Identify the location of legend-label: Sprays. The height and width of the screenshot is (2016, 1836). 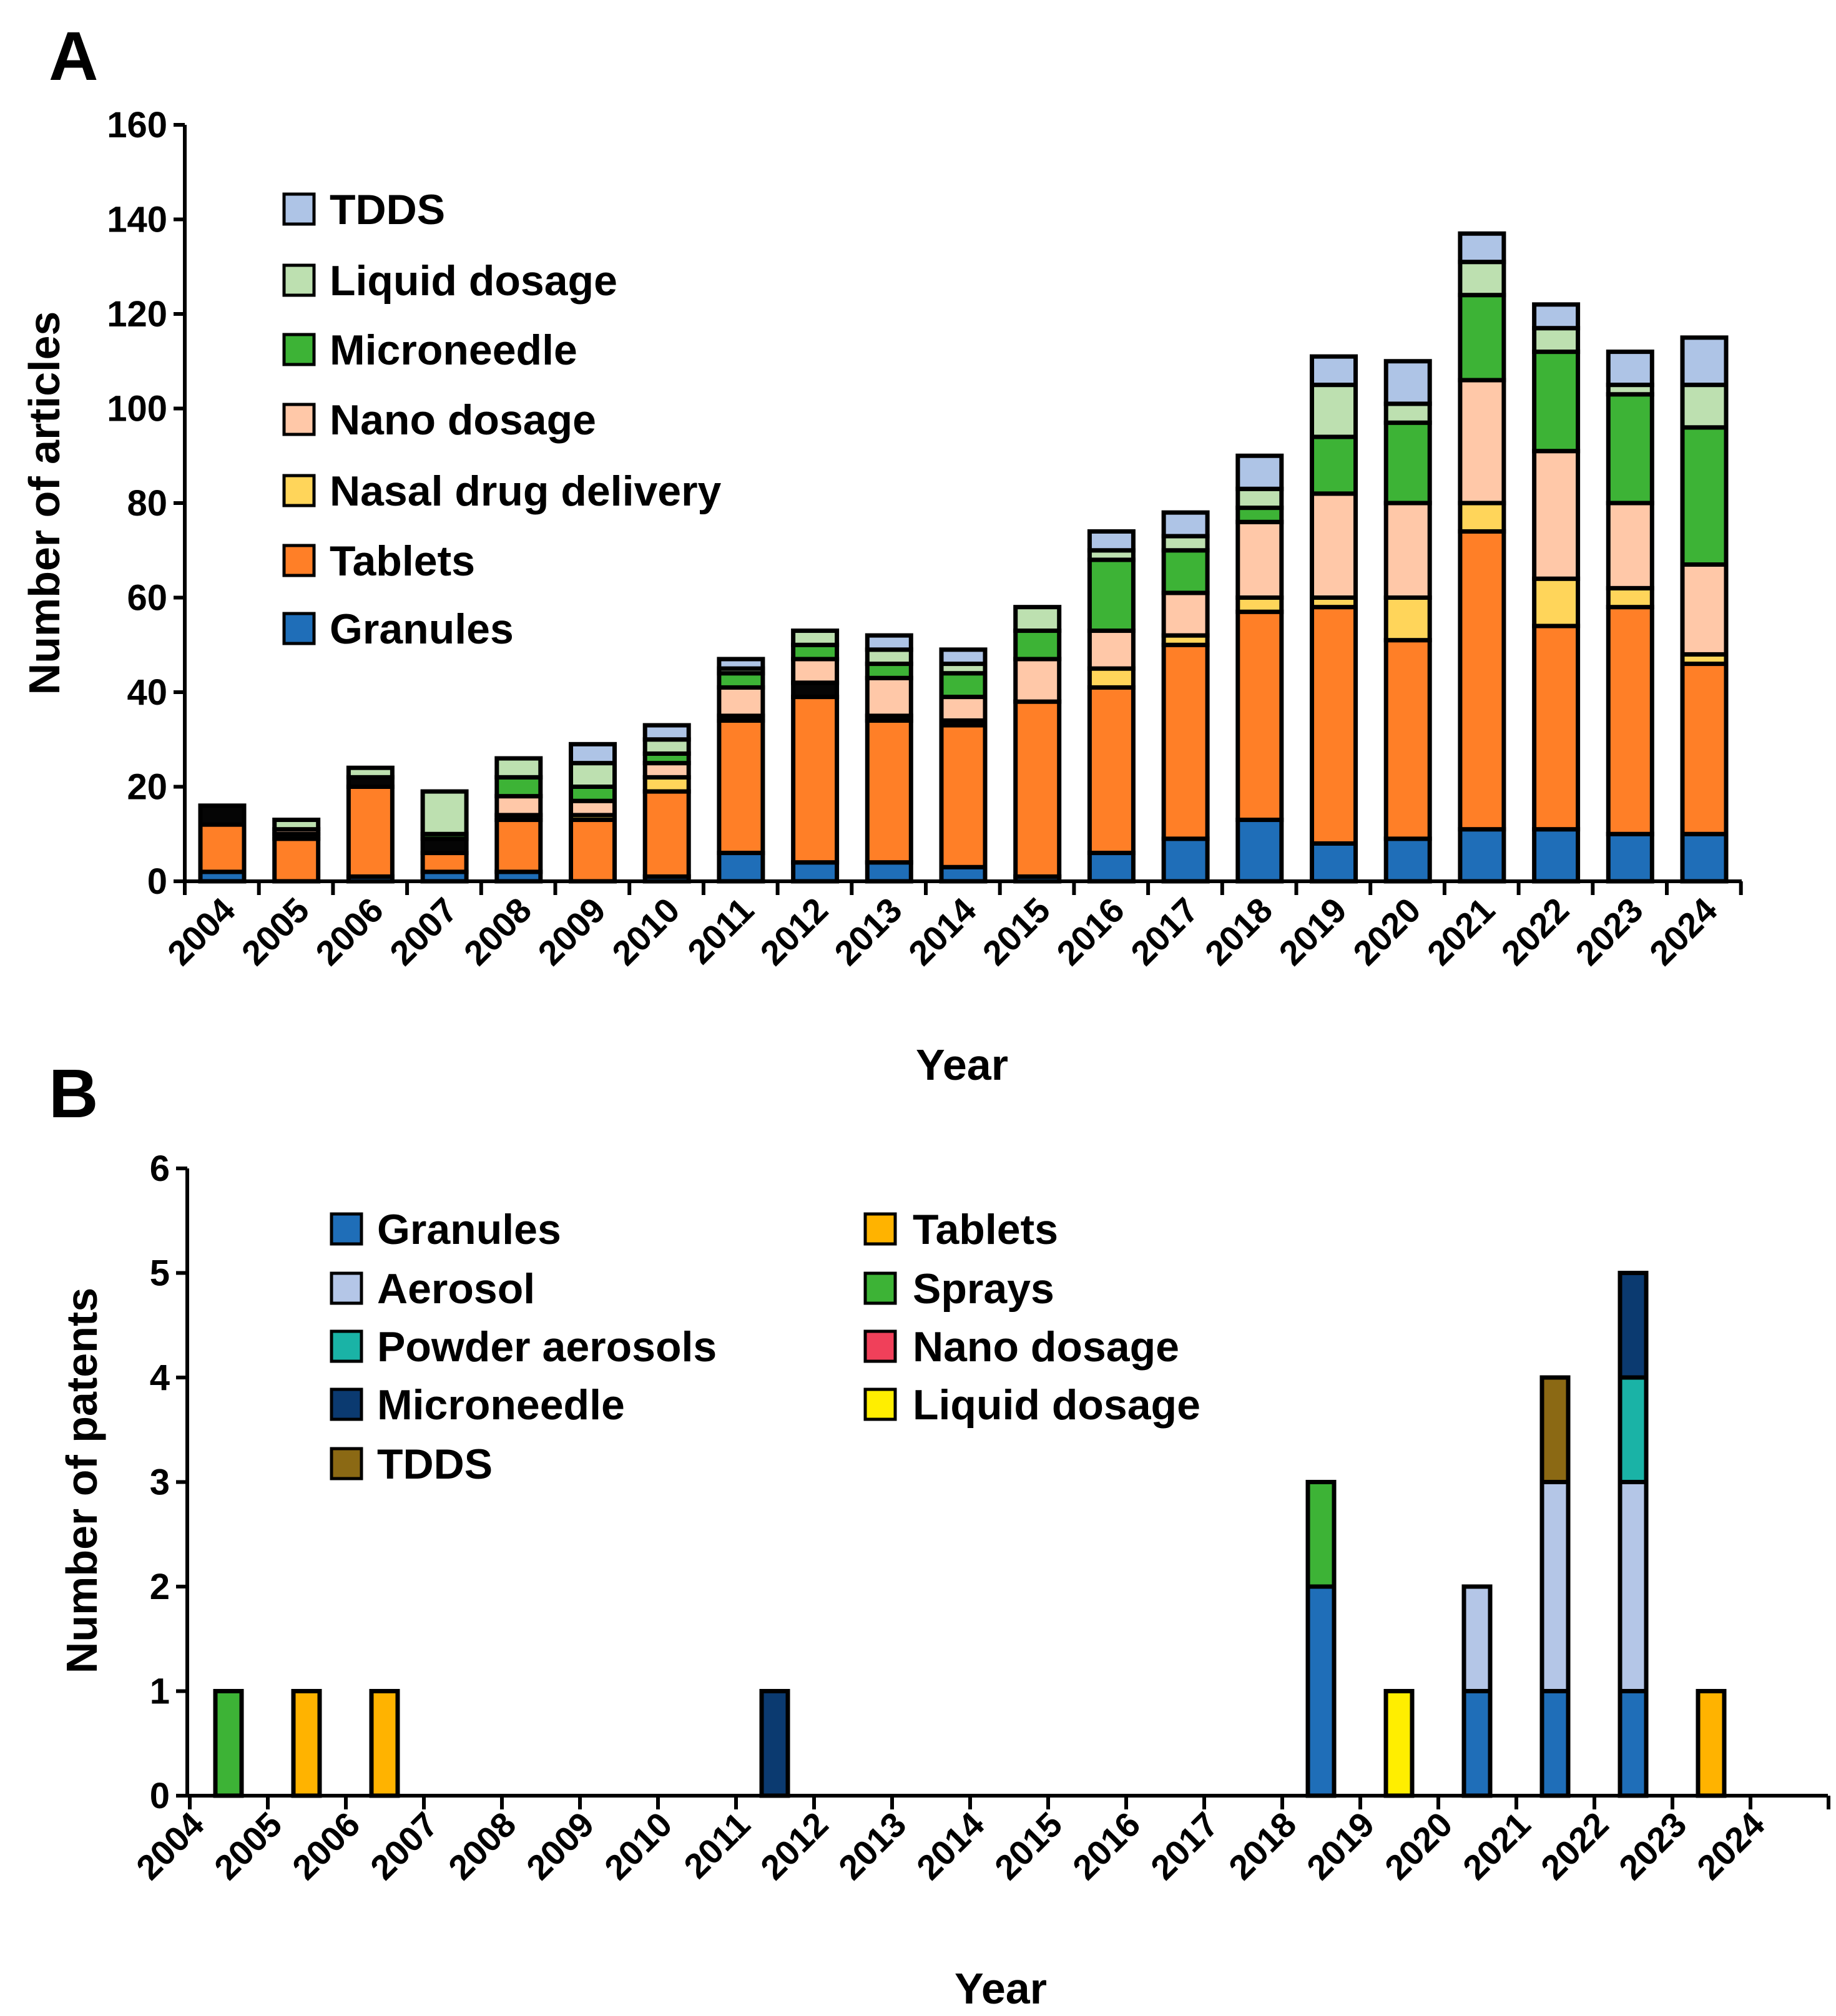
(983, 1289).